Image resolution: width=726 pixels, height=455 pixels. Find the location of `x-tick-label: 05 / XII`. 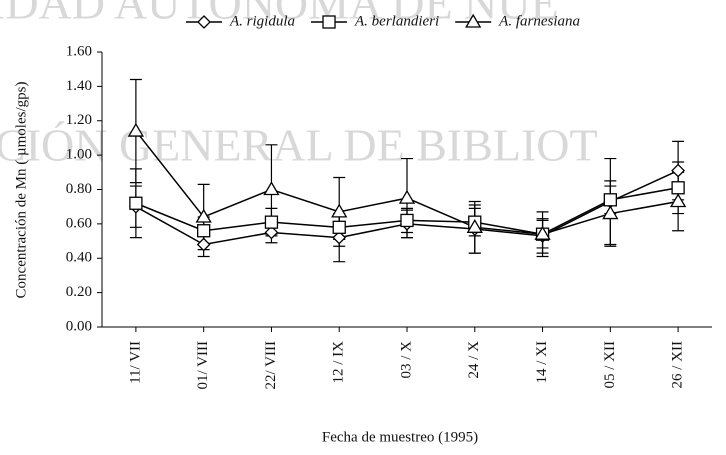

x-tick-label: 05 / XII is located at coordinates (610, 365).